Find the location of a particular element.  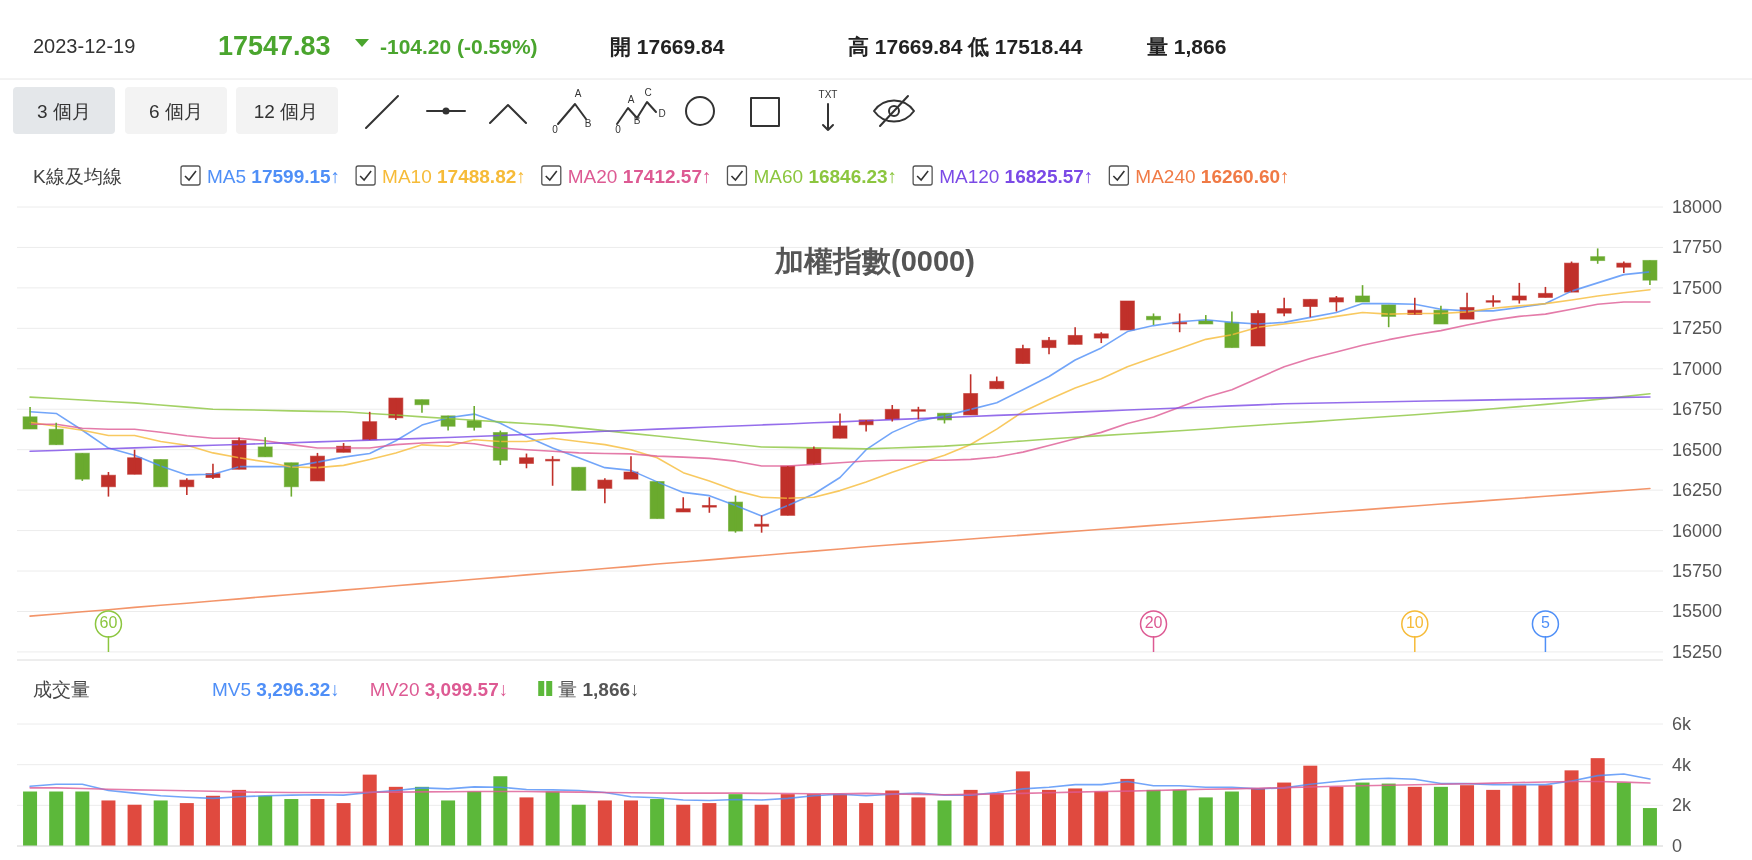

text: 3 個月 is located at coordinates (64, 111).